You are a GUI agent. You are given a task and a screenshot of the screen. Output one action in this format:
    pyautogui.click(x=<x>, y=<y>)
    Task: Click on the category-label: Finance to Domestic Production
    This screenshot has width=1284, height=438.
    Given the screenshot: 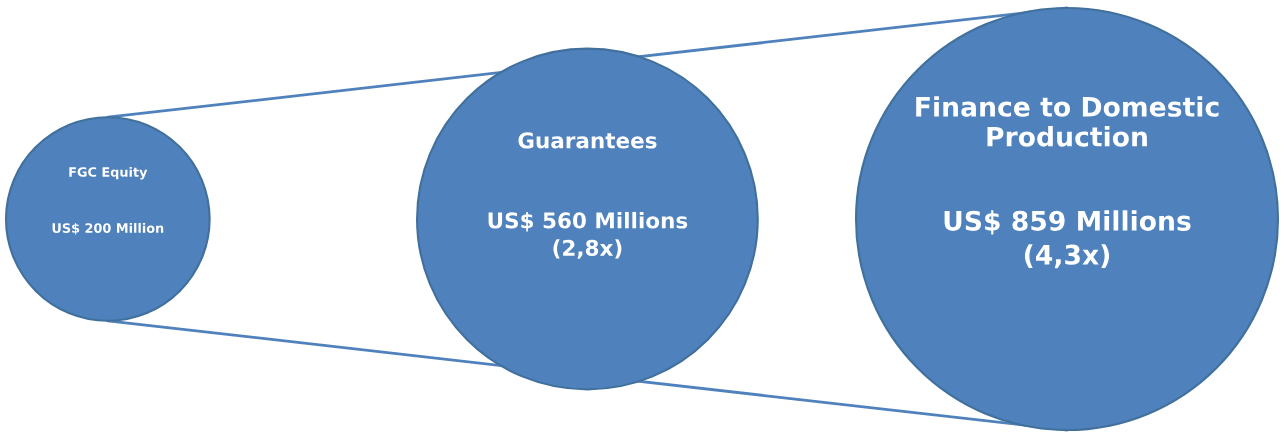 What is the action you would take?
    pyautogui.click(x=1067, y=121)
    